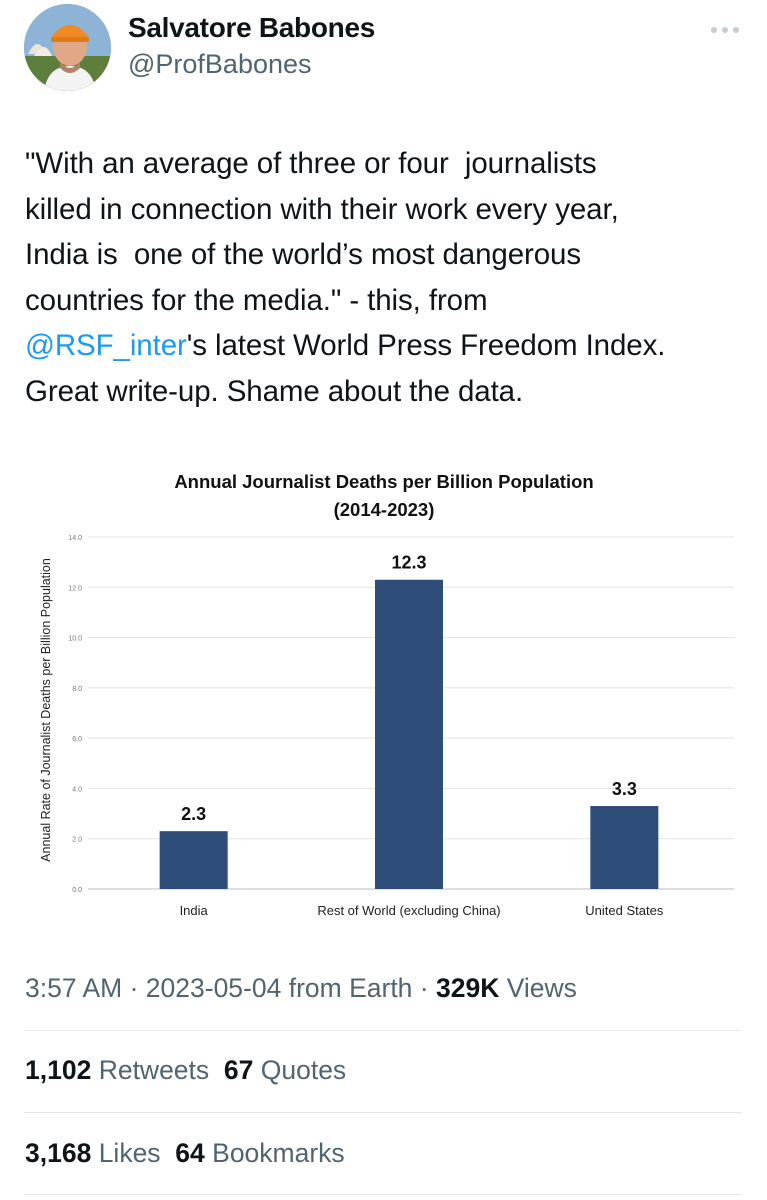 The image size is (767, 1200). I want to click on y-tick-label: 12.0, so click(75, 588).